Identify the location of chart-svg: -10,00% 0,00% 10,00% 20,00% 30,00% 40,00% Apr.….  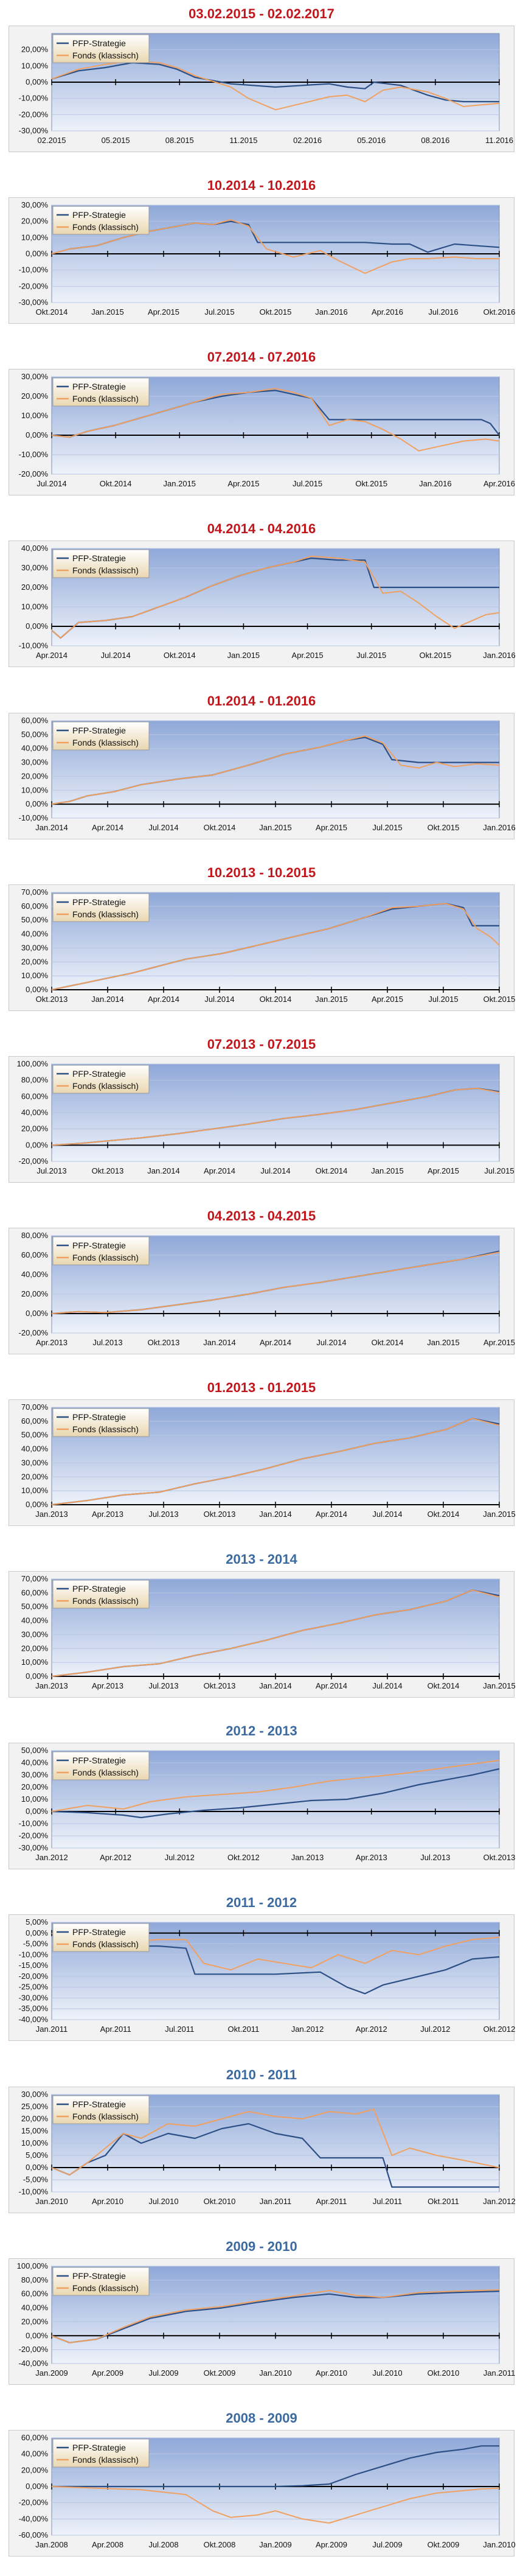
(267, 602).